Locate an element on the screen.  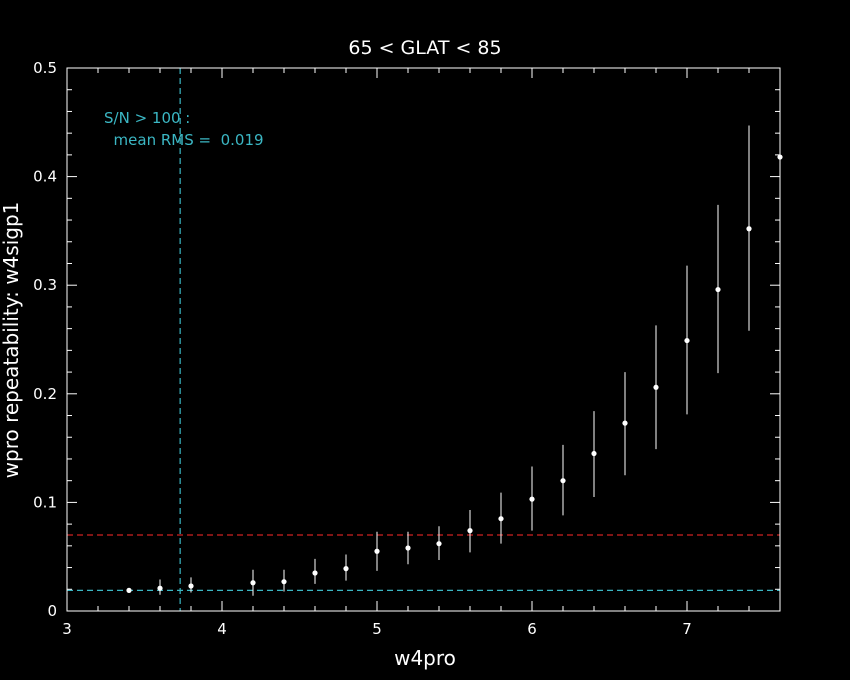
y-tick-label: 0.5 is located at coordinates (45, 68).